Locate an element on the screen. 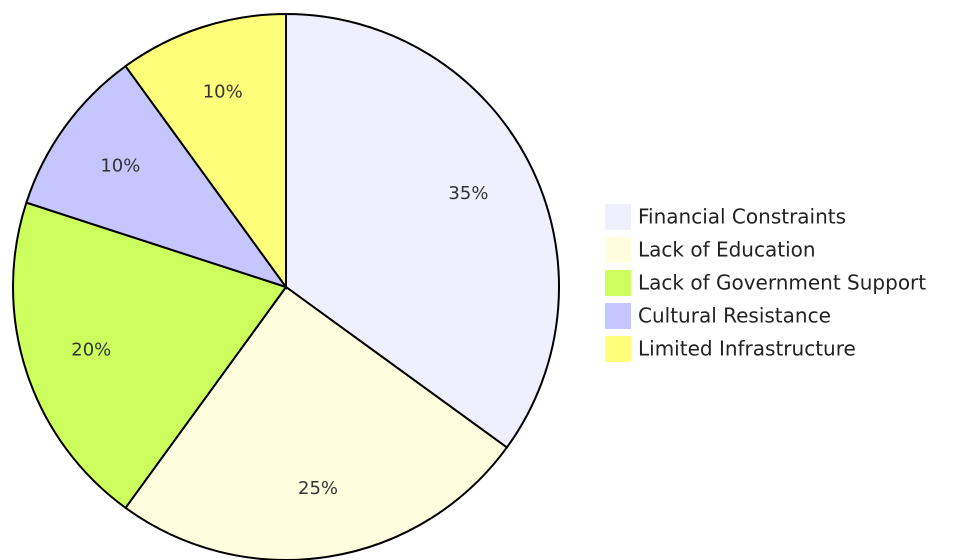 The width and height of the screenshot is (961, 560). slice-label: 20% is located at coordinates (91, 349).